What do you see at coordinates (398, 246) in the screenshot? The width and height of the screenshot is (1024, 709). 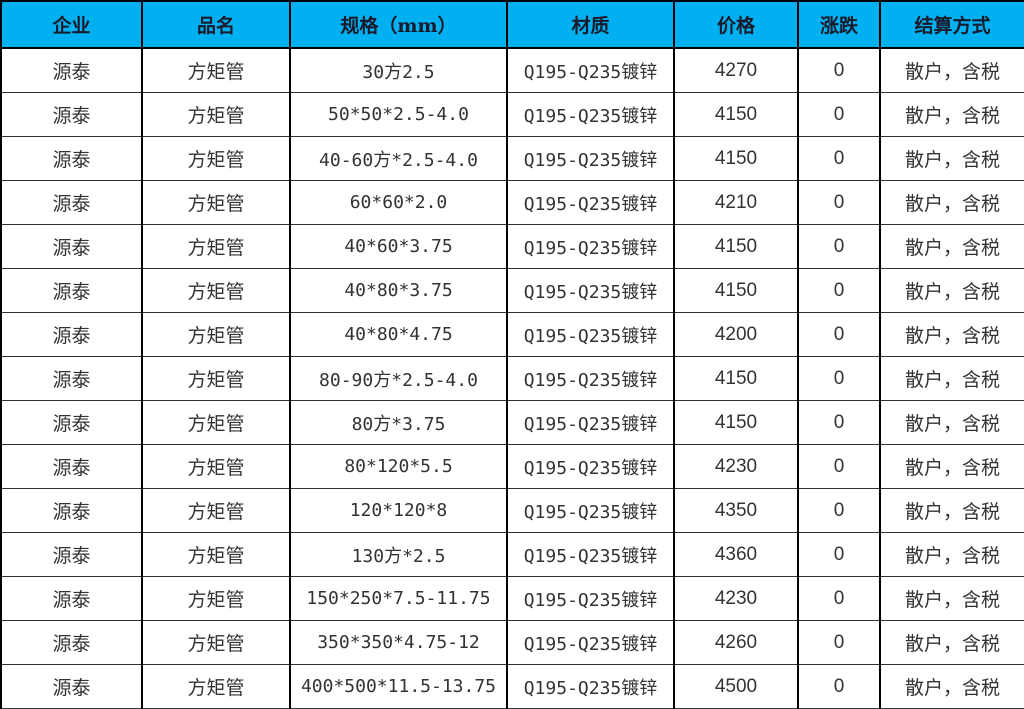 I see `cell-spec: 40*60*3.75` at bounding box center [398, 246].